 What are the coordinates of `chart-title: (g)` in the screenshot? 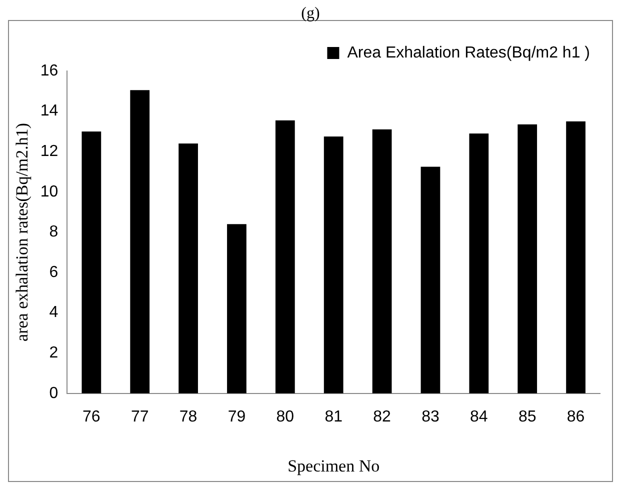 It's located at (310, 13).